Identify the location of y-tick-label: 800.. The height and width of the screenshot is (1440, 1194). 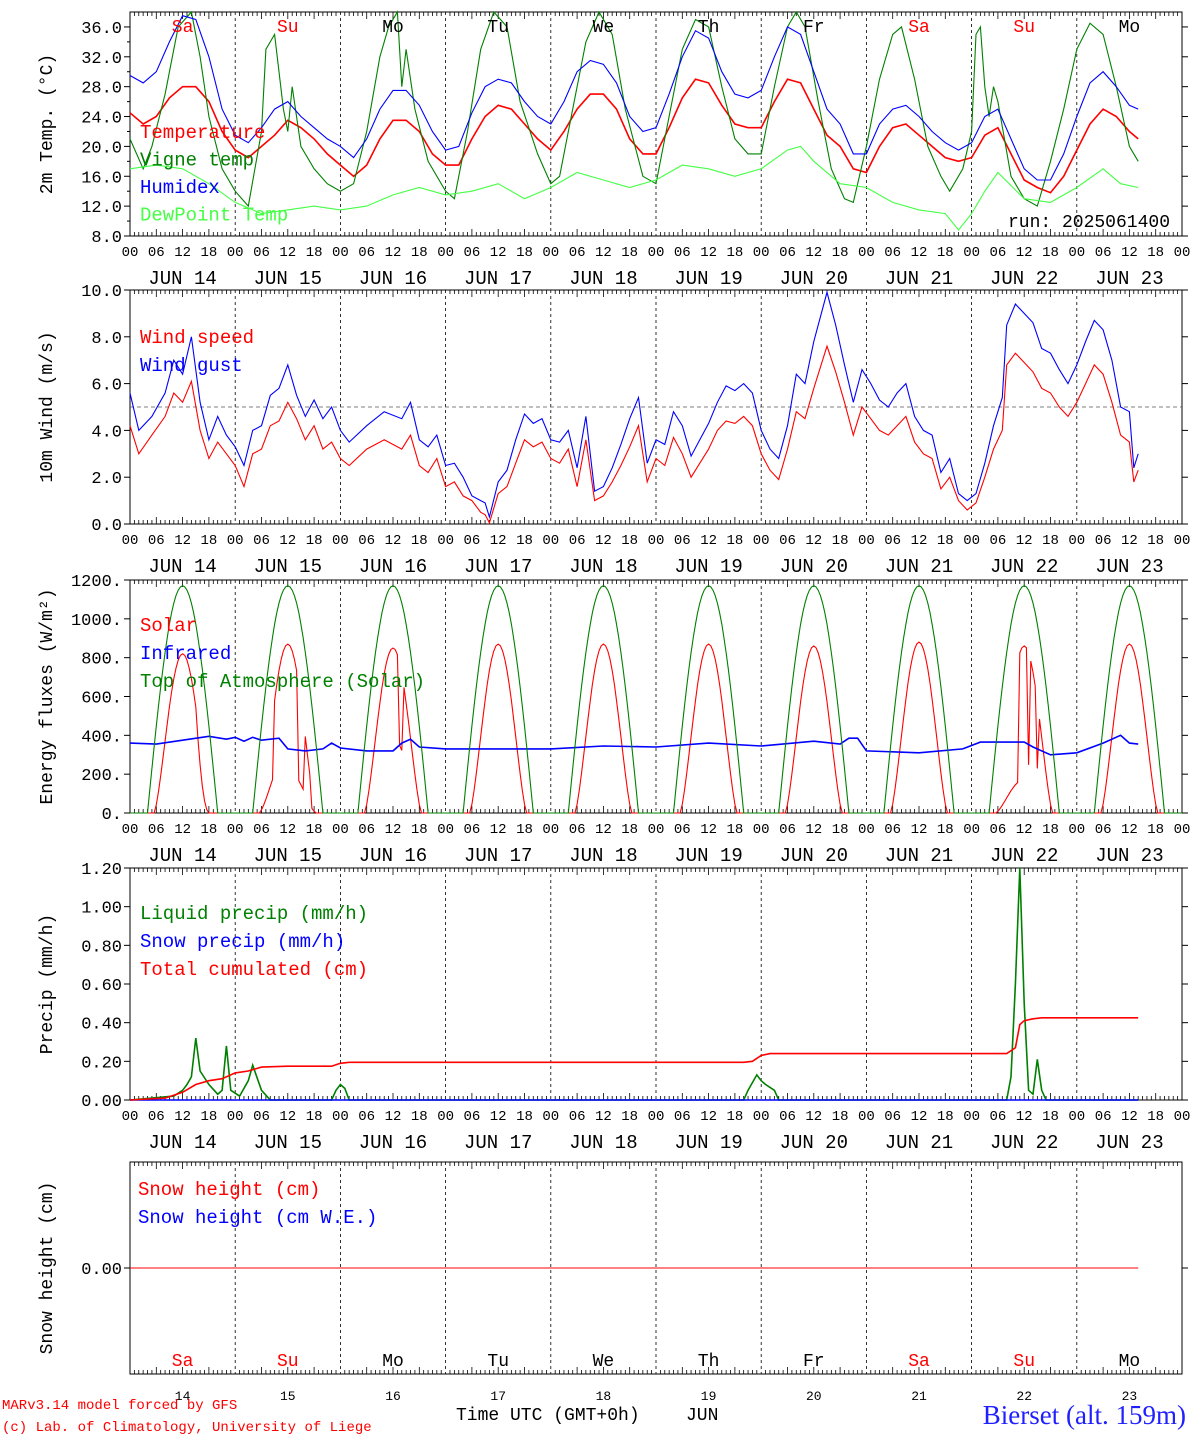
(101, 660).